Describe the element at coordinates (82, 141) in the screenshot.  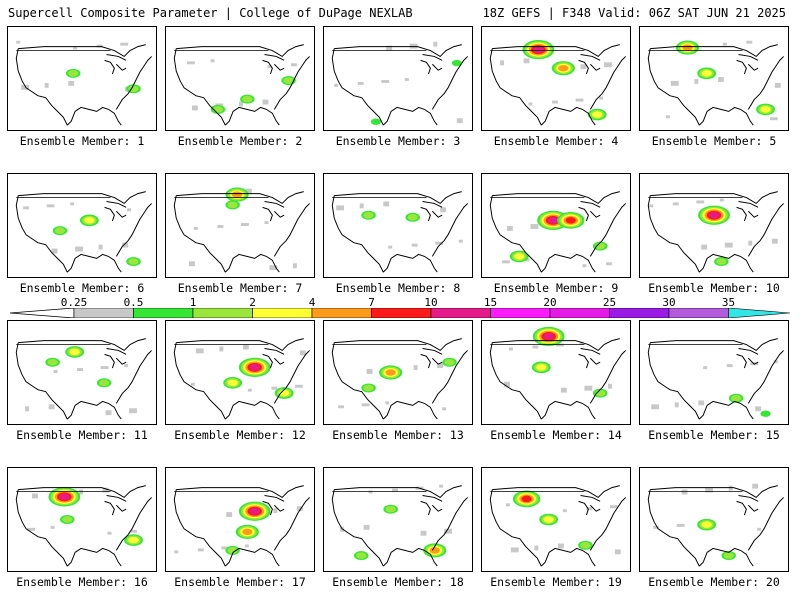
I see `ensemble-member-label: Ensemble Member: 1` at that location.